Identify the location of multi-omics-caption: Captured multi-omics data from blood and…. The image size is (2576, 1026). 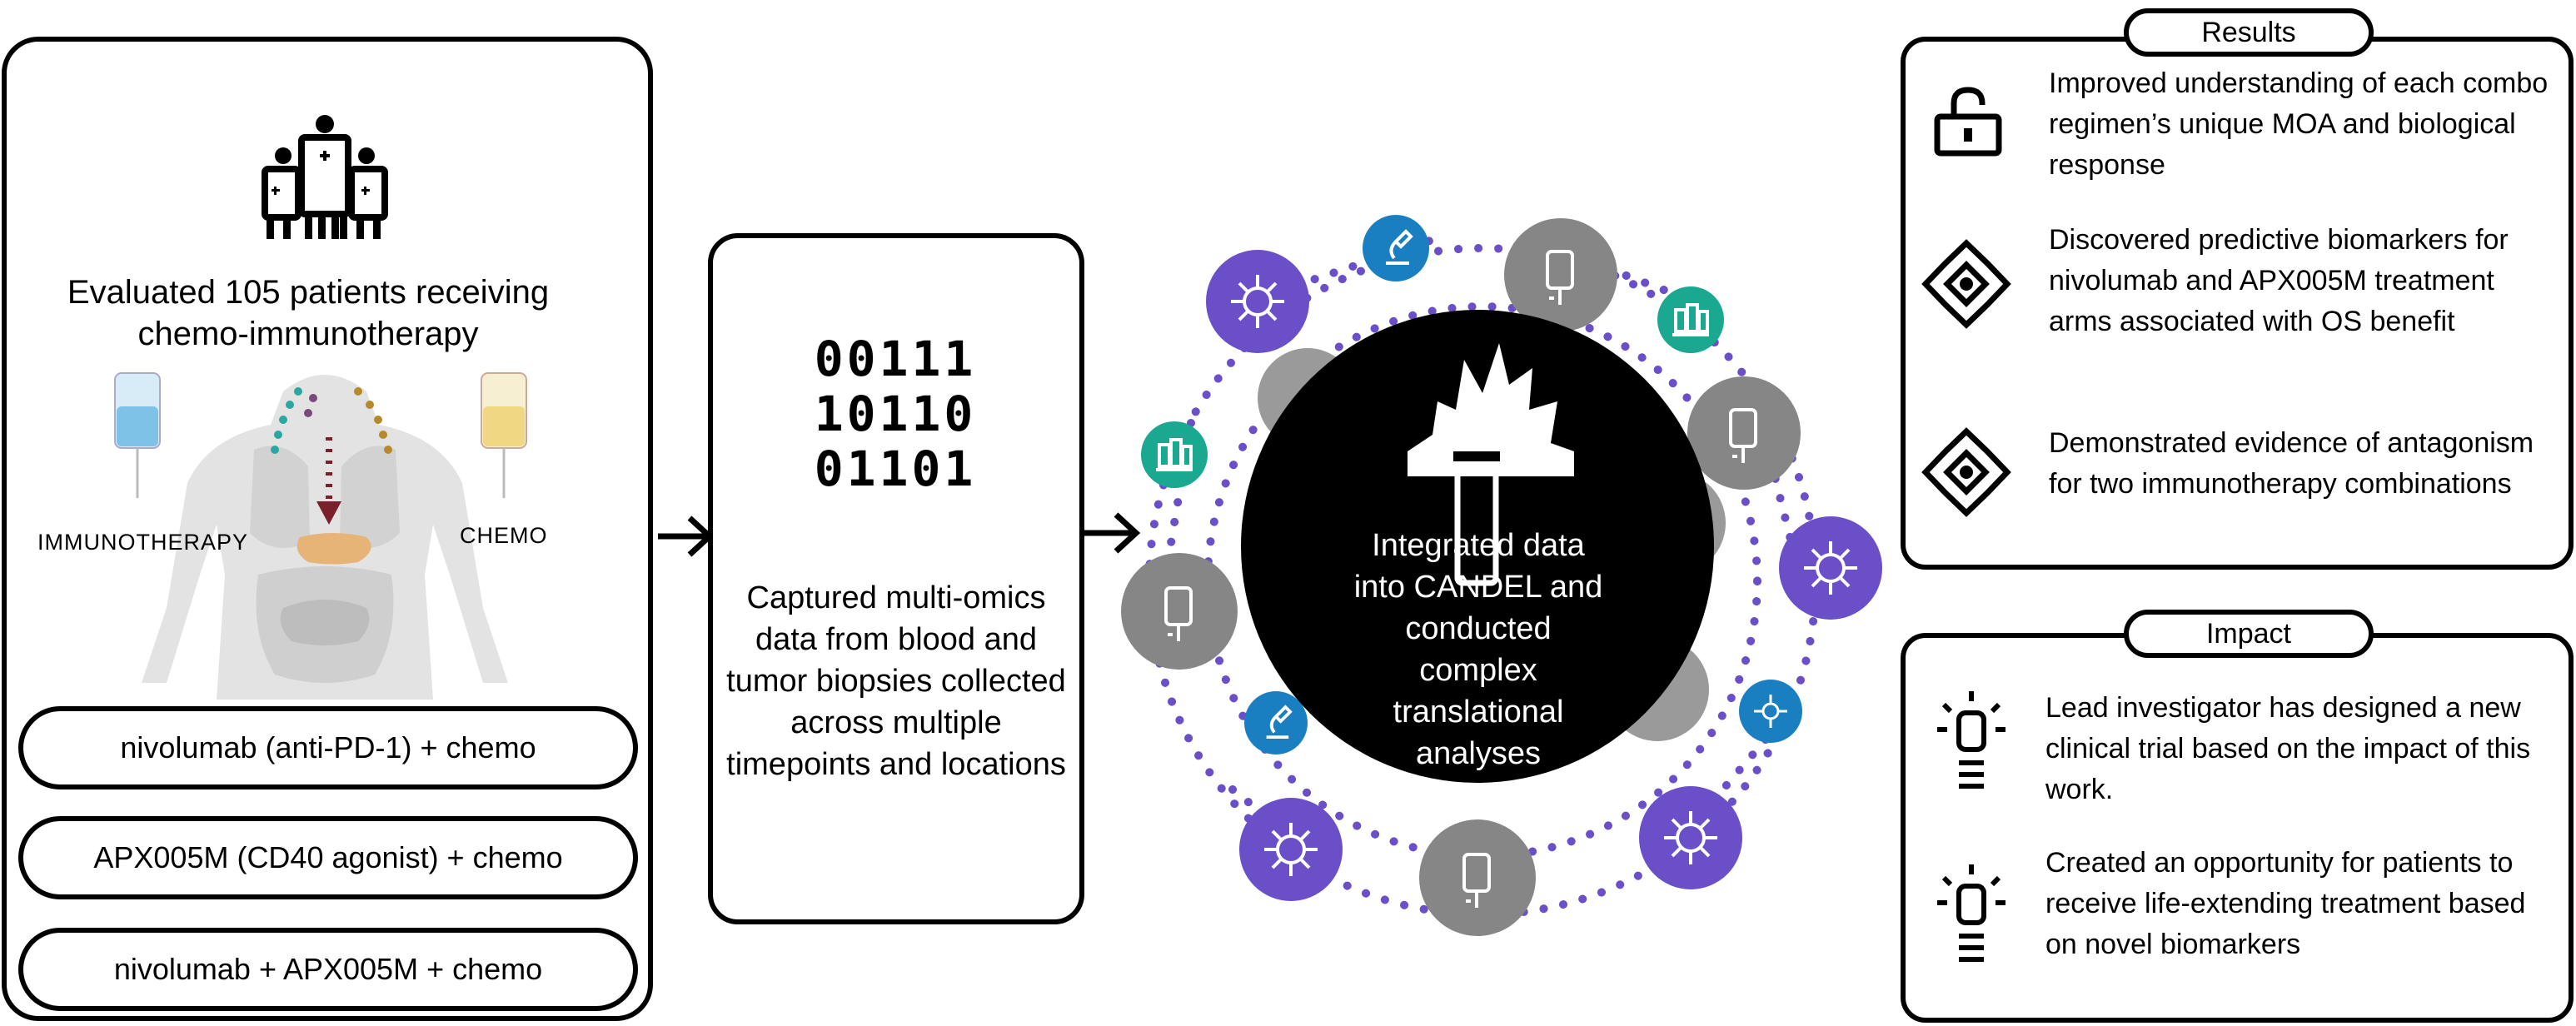
(896, 681).